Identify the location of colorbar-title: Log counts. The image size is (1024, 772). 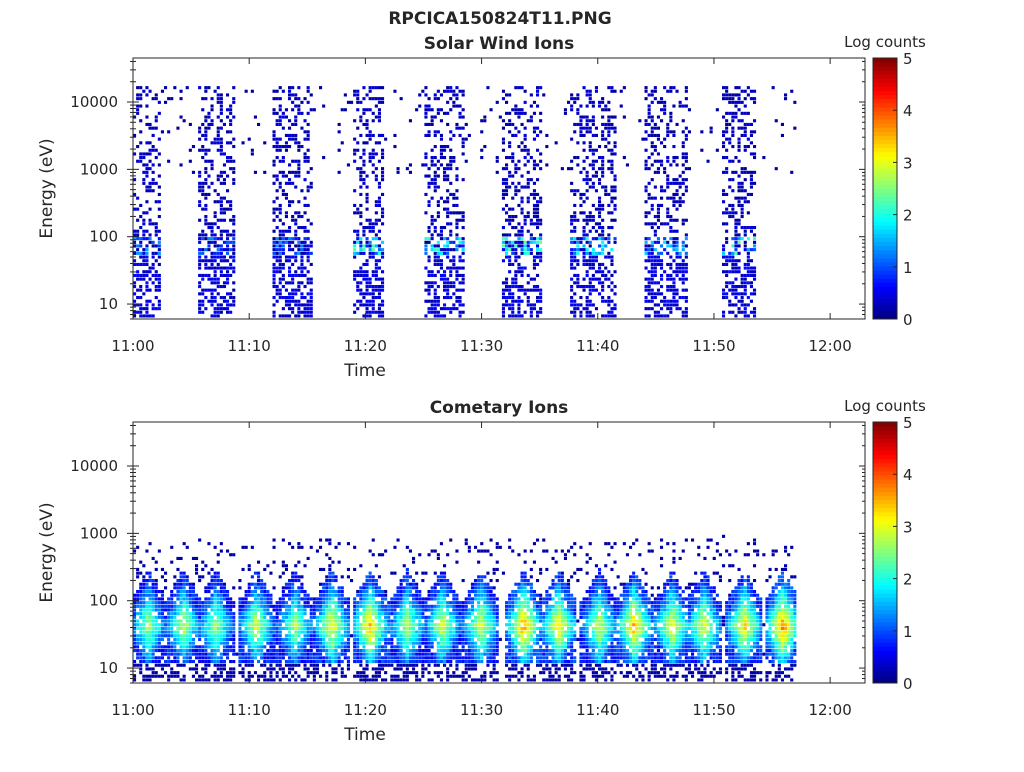
(885, 42).